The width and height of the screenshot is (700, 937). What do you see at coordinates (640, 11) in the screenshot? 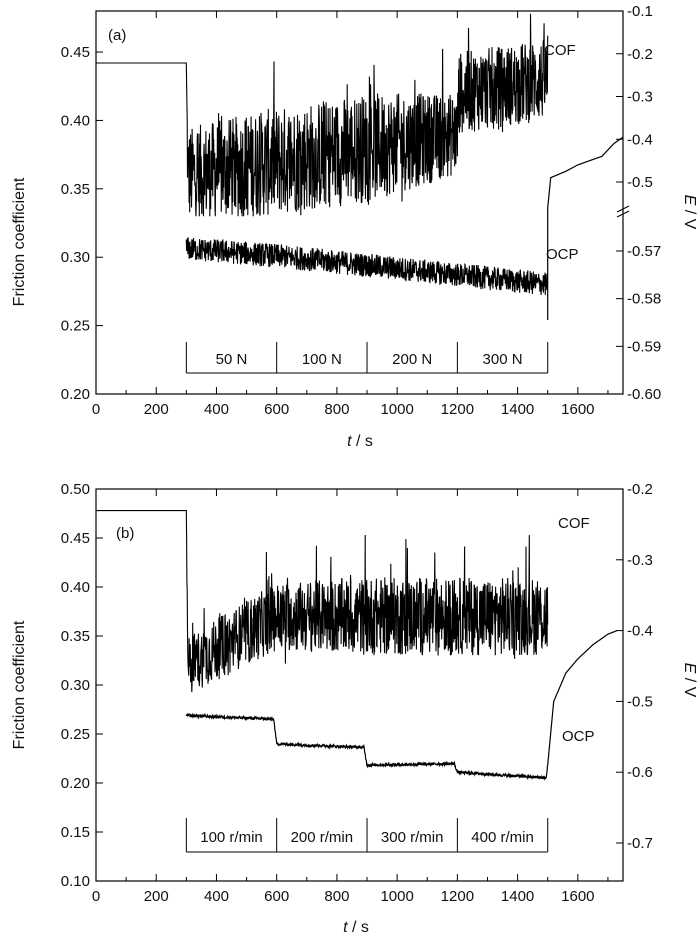
I see `y2-tick-label: -0.1` at bounding box center [640, 11].